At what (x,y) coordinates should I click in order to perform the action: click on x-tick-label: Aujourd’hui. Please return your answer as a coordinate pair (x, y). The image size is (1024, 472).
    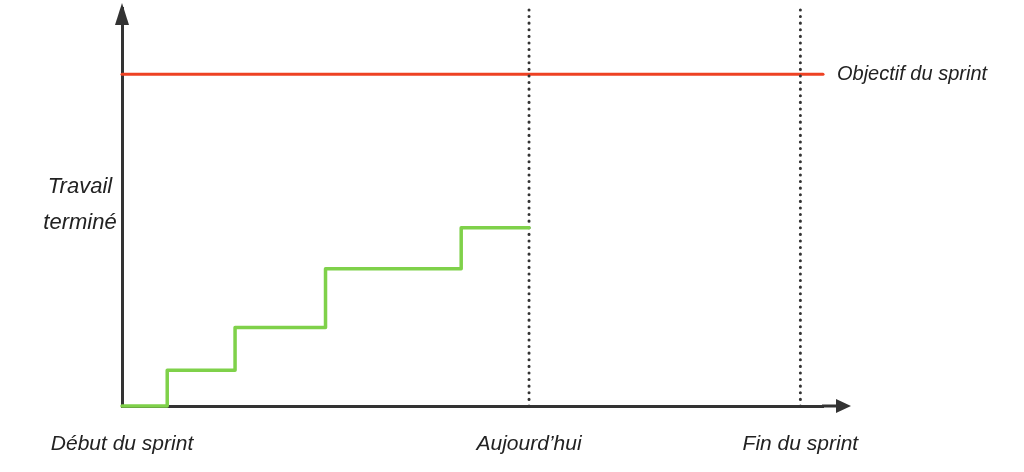
    Looking at the image, I should click on (528, 443).